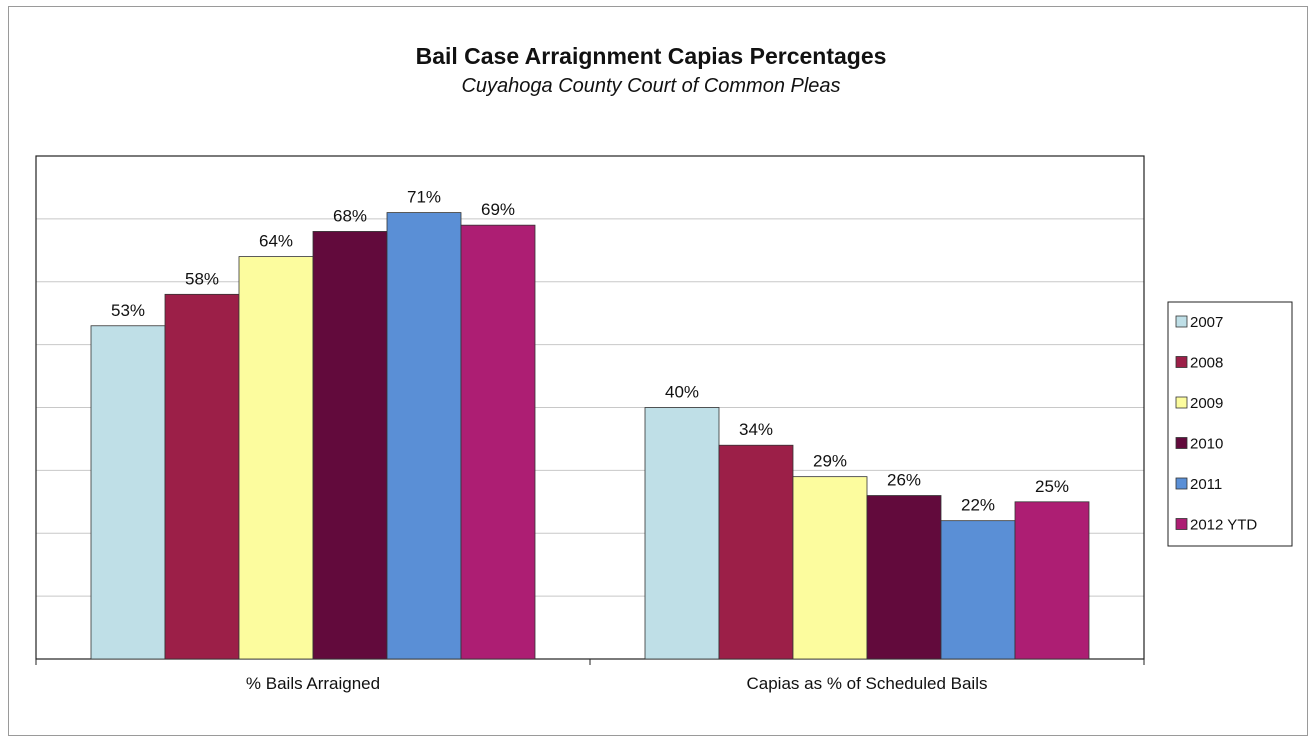 This screenshot has height=738, width=1310. I want to click on data-label: 40%, so click(682, 392).